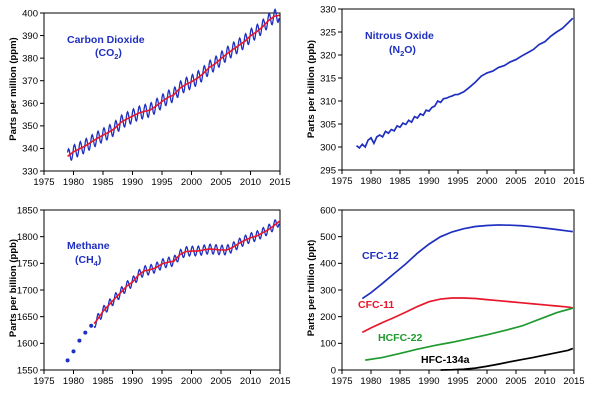 The width and height of the screenshot is (592, 402). I want to click on y-tick-label: 0, so click(333, 370).